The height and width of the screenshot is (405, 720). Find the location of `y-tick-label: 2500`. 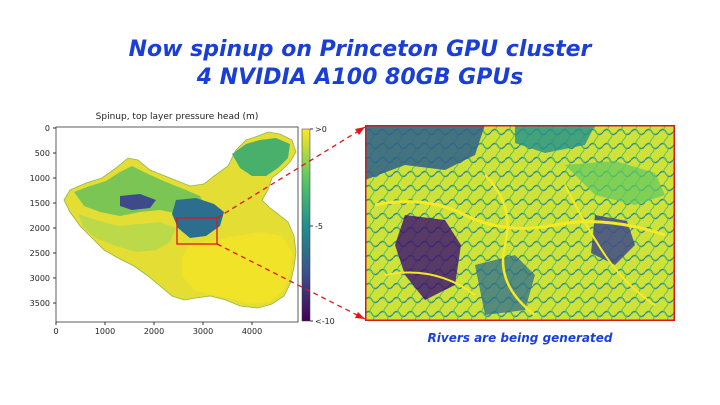

y-tick-label: 2500 is located at coordinates (40, 253).